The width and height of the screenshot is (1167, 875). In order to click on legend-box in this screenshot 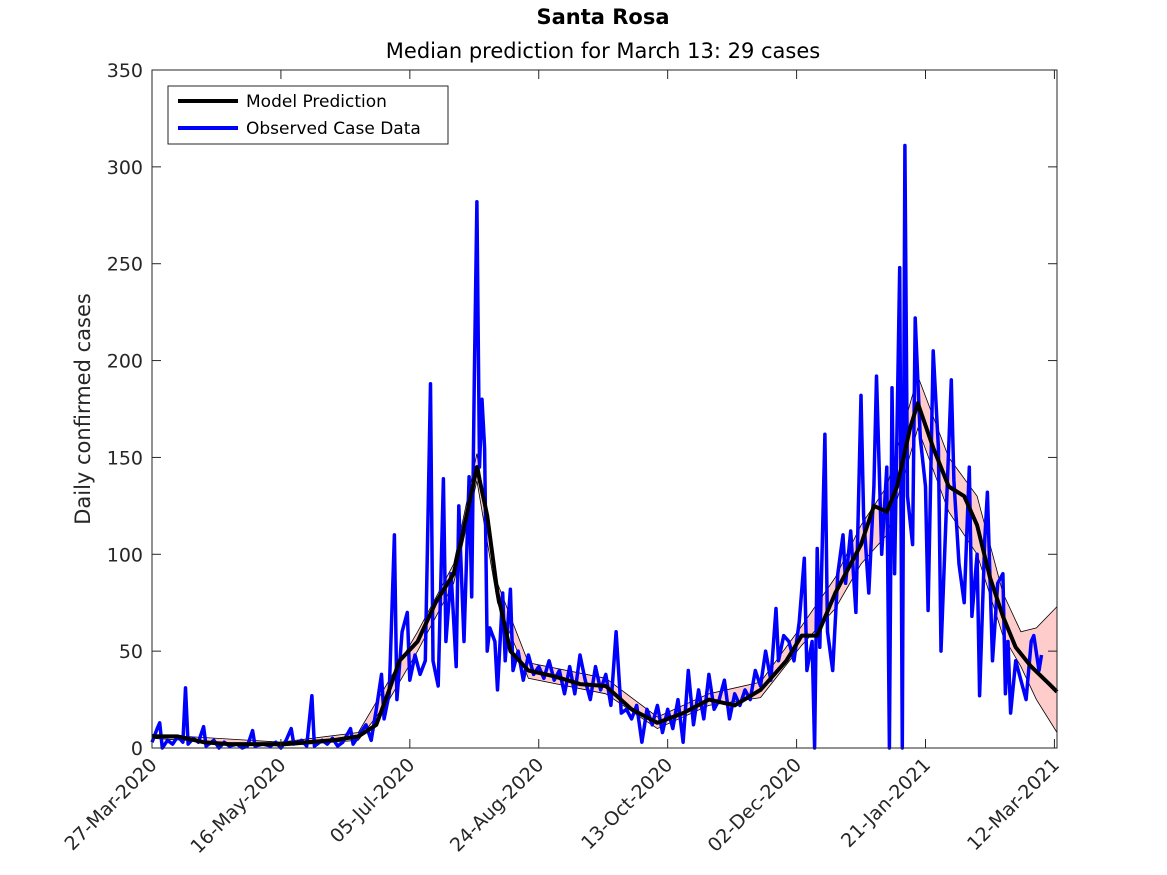, I will do `click(308, 115)`.